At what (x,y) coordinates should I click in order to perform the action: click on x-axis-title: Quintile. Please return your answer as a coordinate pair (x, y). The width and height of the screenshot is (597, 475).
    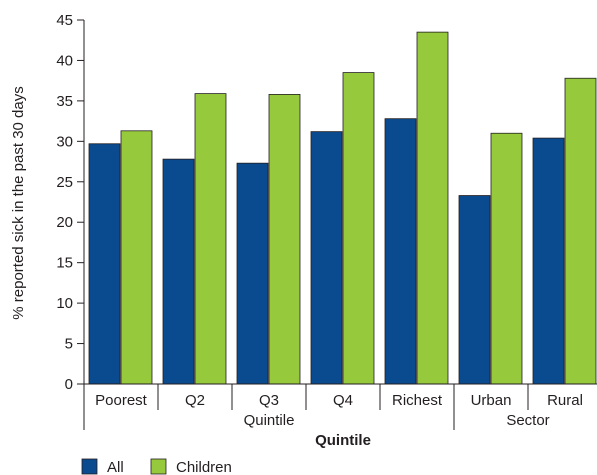
    Looking at the image, I should click on (343, 440).